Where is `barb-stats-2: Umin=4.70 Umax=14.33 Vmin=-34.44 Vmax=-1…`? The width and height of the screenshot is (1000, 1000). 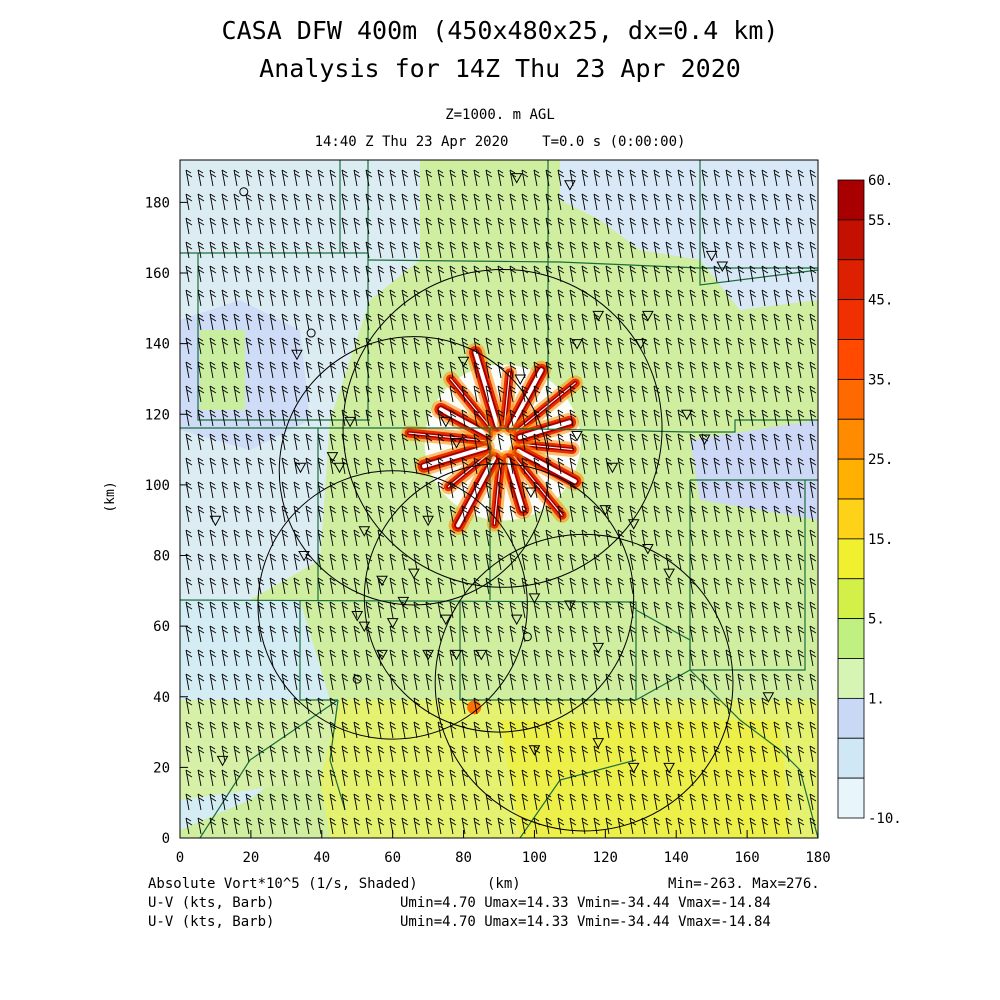
barb-stats-2: Umin=4.70 Umax=14.33 Vmin=-34.44 Vmax=-1… is located at coordinates (585, 922).